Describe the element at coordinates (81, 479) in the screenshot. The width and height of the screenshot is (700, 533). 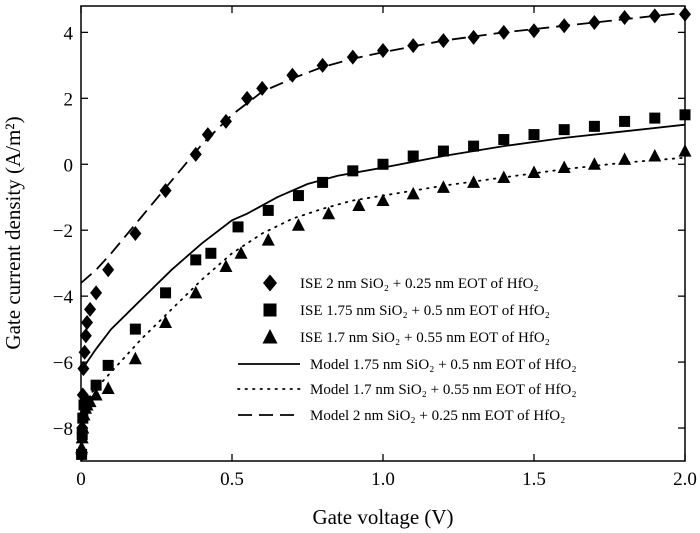
I see `x-tick-label: 0` at that location.